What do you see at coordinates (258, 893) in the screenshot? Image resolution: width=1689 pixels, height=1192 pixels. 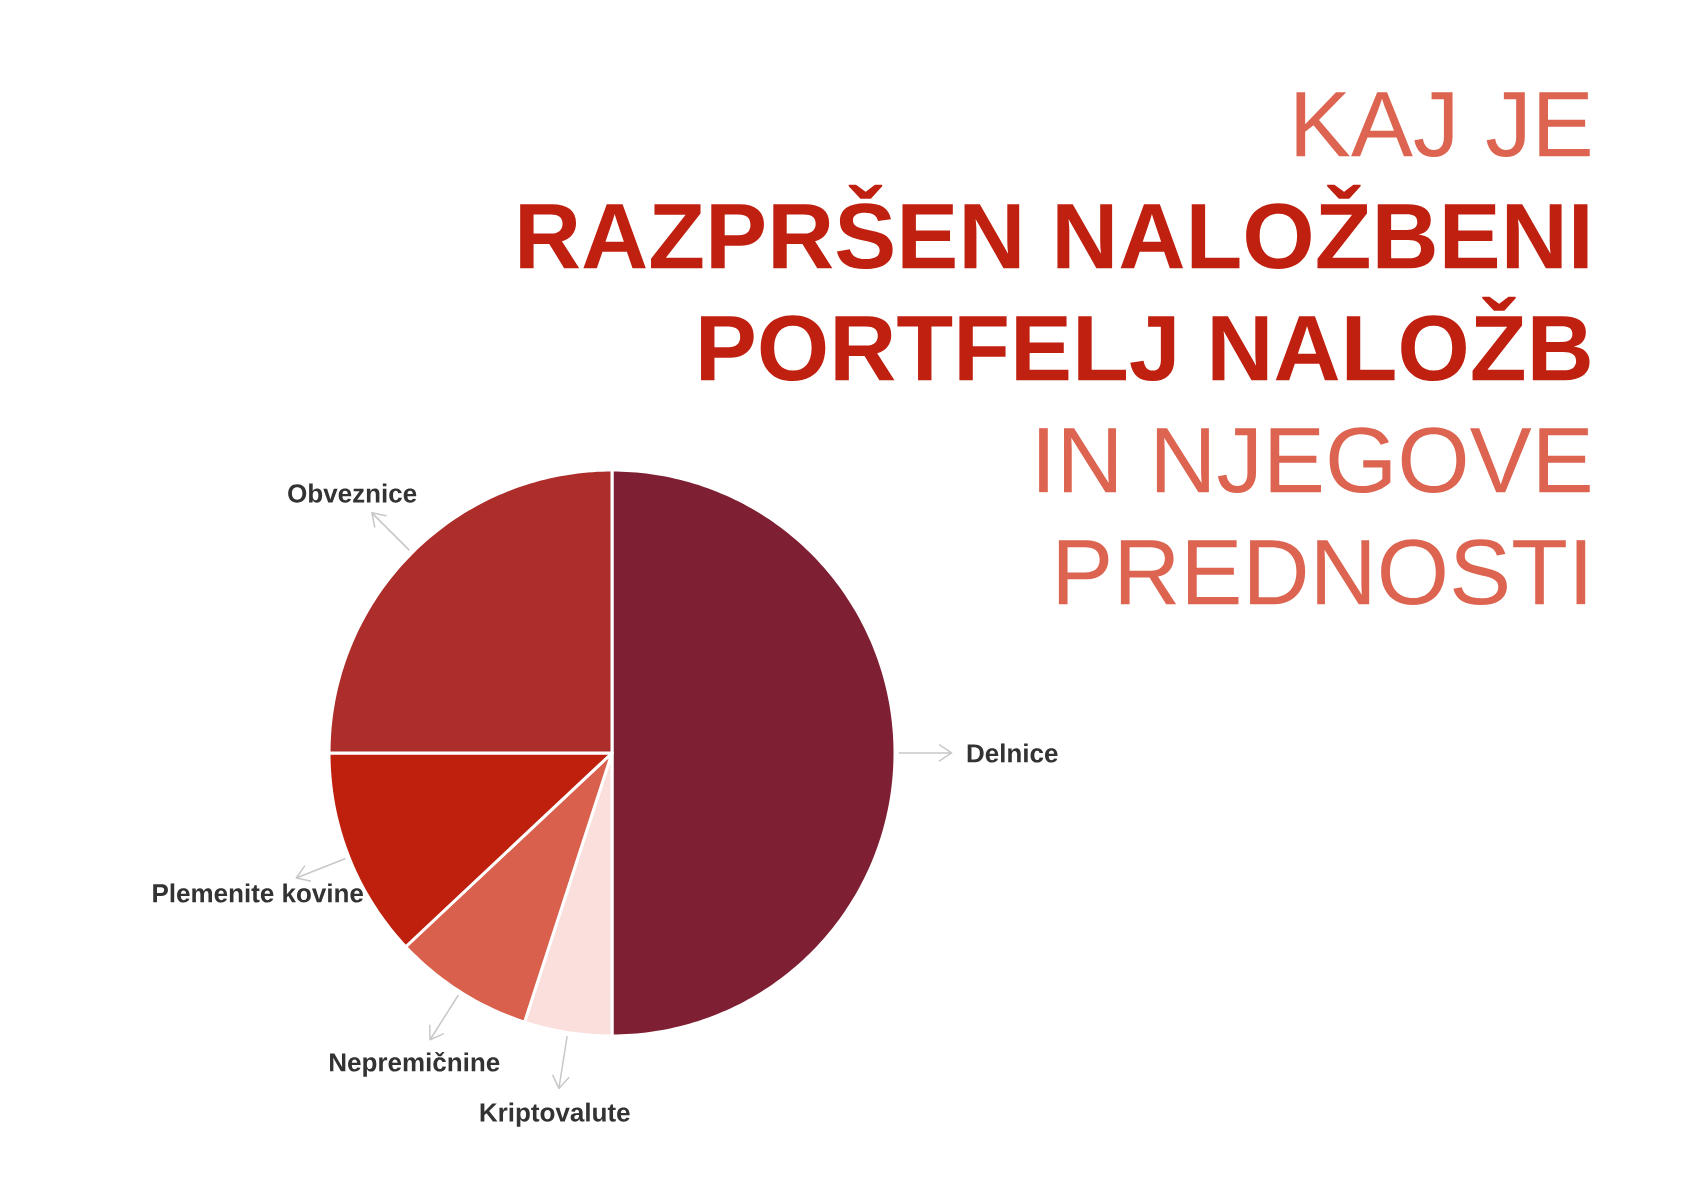 I see `slice-label: Plemenite kovine` at bounding box center [258, 893].